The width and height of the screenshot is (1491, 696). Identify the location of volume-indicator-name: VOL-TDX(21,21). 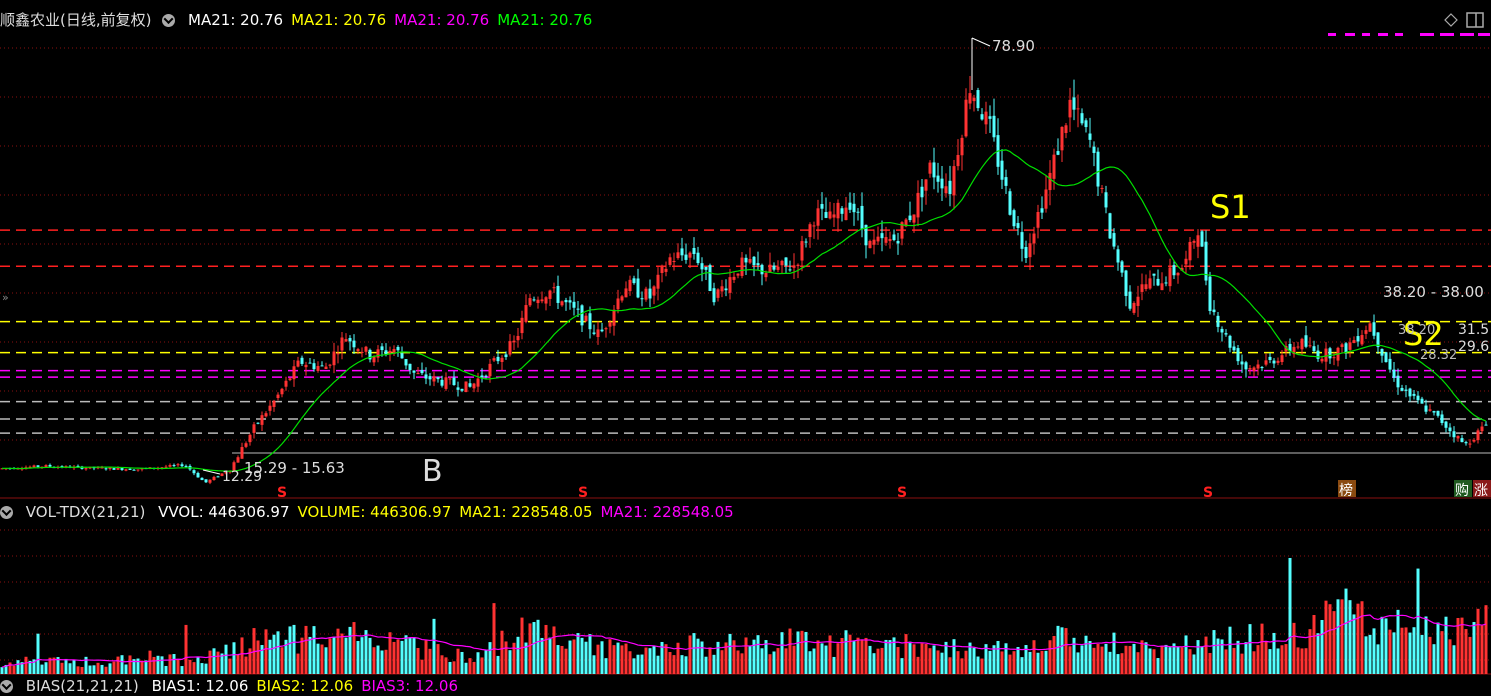
(85, 512).